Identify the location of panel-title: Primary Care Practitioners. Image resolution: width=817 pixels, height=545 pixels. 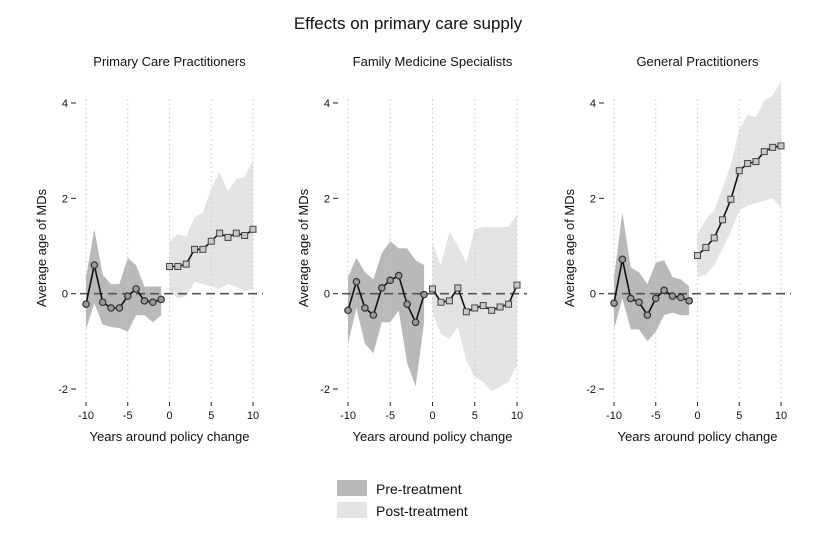
(169, 61).